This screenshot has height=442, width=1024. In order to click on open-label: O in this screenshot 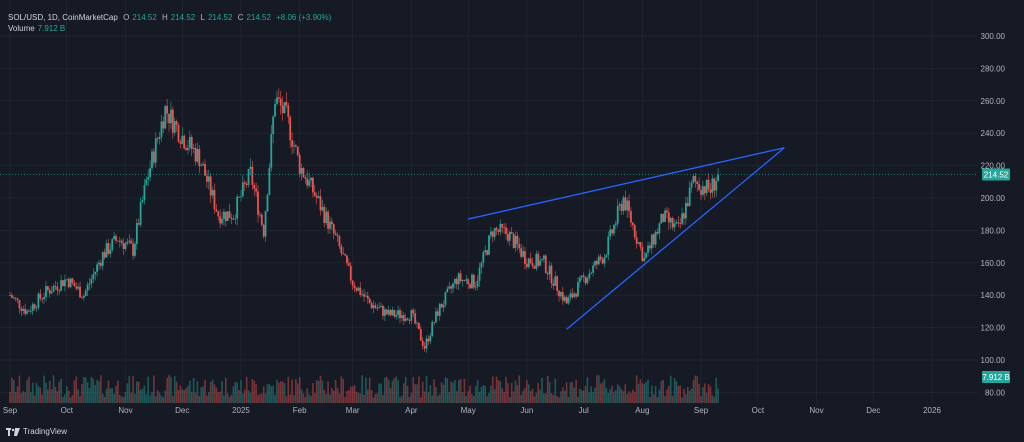, I will do `click(126, 17)`.